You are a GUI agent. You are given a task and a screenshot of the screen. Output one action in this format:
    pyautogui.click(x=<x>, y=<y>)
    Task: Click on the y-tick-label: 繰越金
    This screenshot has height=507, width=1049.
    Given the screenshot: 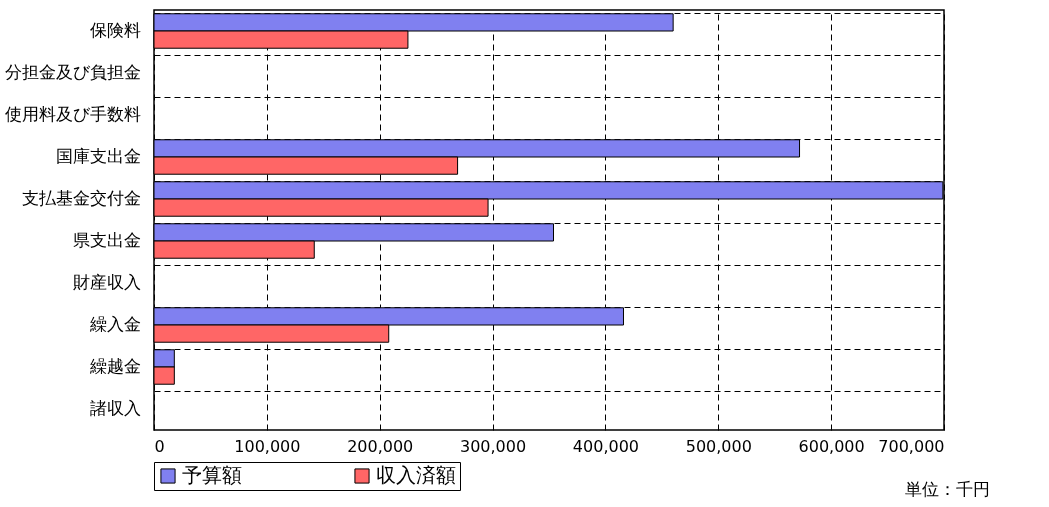 What is the action you would take?
    pyautogui.click(x=114, y=366)
    